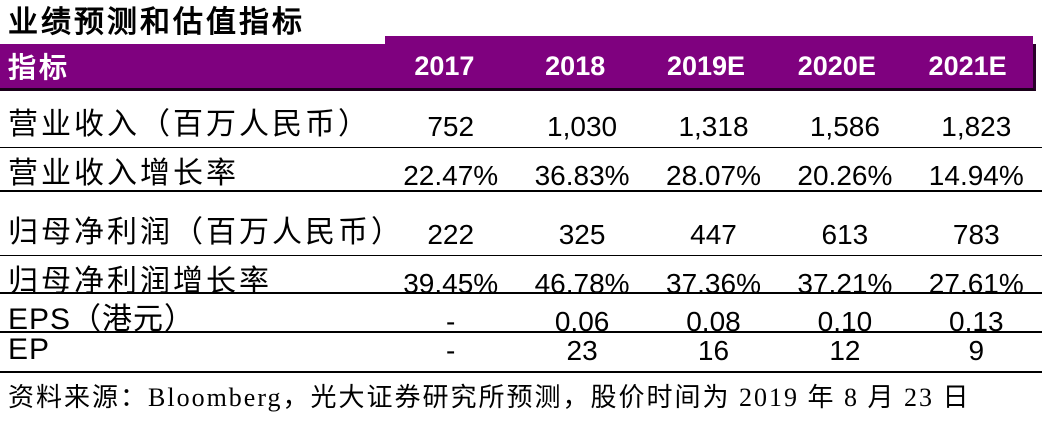 This screenshot has width=1048, height=427. I want to click on cell-value: 0.10, so click(845, 321).